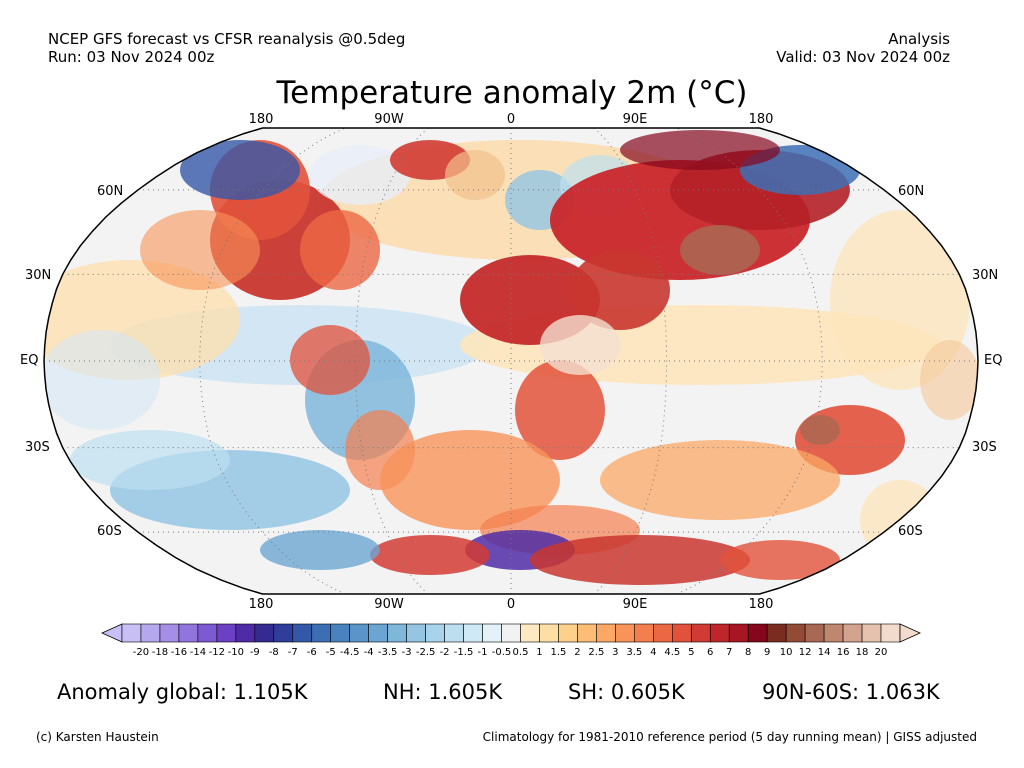 The width and height of the screenshot is (1024, 768). Describe the element at coordinates (97, 737) in the screenshot. I see `copyright: (c) Karsten Haustein` at that location.